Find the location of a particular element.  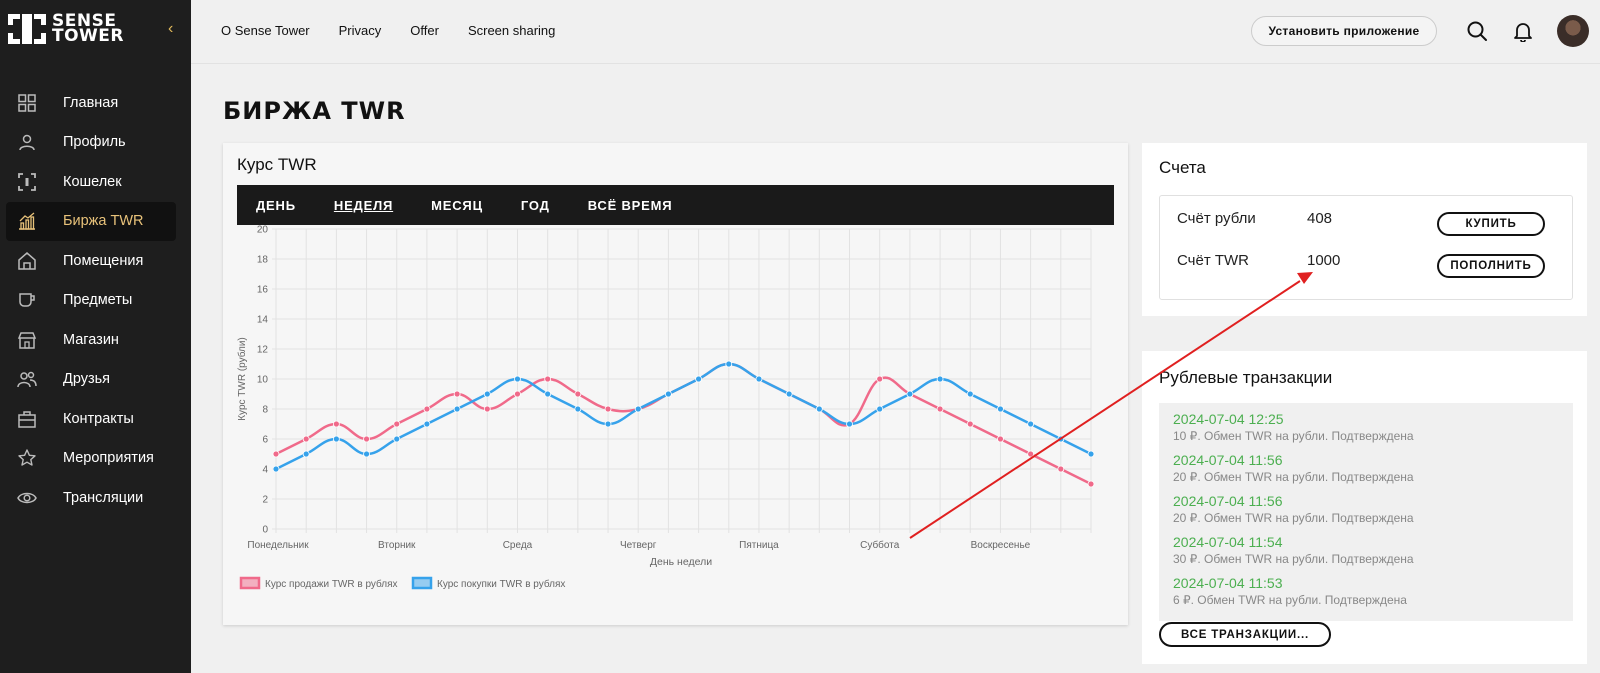

sidebar-item-6: Магазин is located at coordinates (91, 340).